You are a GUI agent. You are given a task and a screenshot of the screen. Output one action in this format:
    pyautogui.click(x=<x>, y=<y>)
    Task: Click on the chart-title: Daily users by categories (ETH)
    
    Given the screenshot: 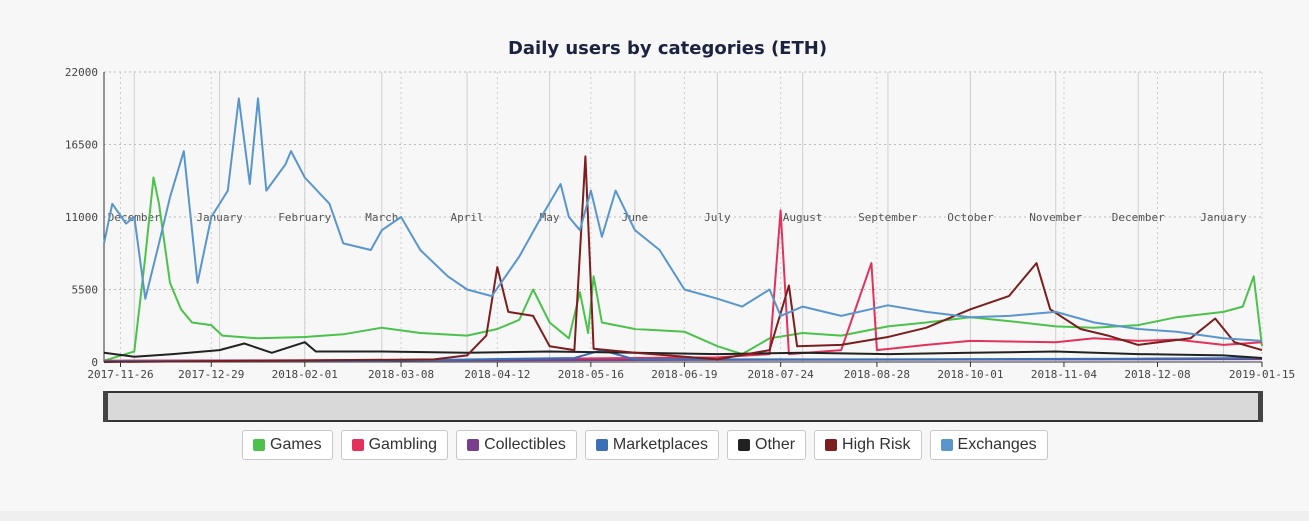 What is the action you would take?
    pyautogui.click(x=667, y=48)
    